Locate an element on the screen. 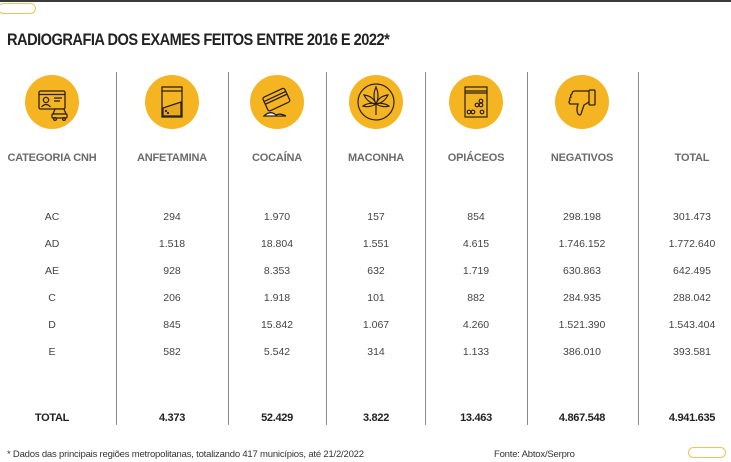 Image resolution: width=731 pixels, height=462 pixels. pill-bag-icon is located at coordinates (476, 102).